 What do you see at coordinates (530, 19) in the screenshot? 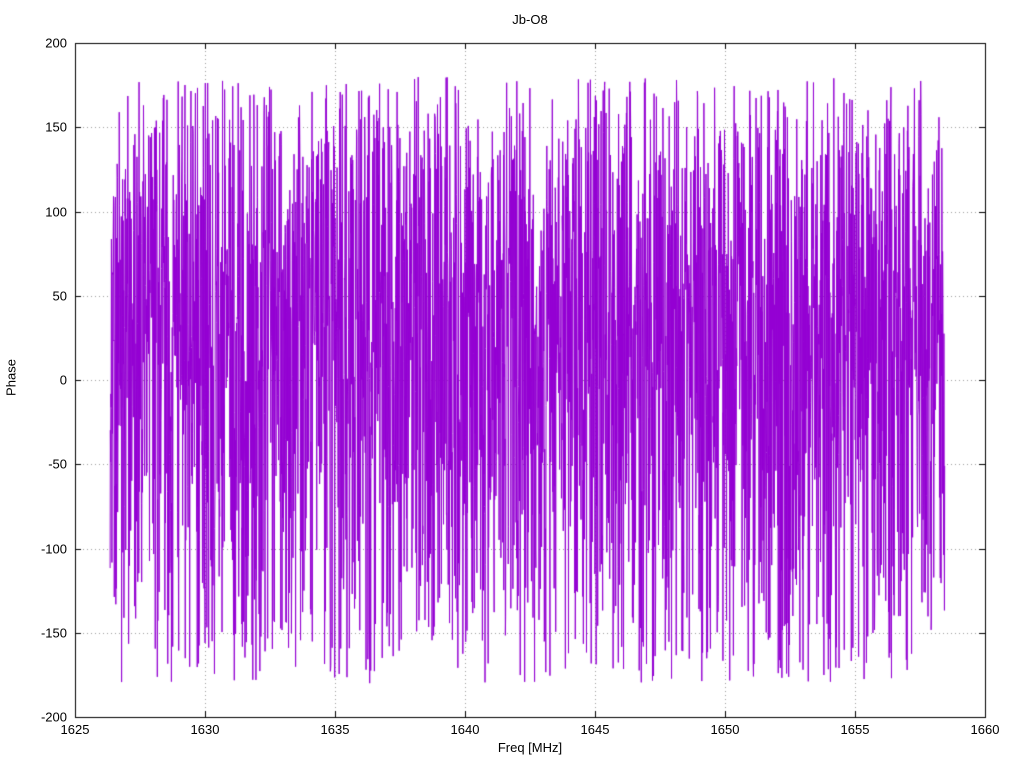
I see `chart-title: Jb-O8` at bounding box center [530, 19].